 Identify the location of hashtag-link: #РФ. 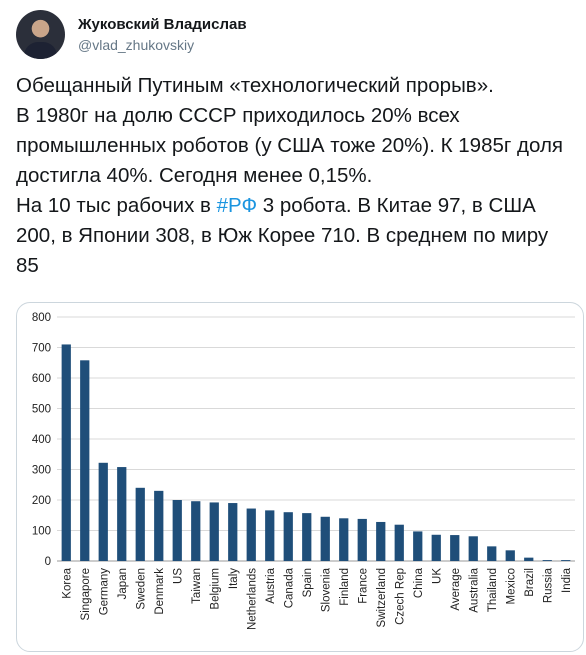
(237, 205).